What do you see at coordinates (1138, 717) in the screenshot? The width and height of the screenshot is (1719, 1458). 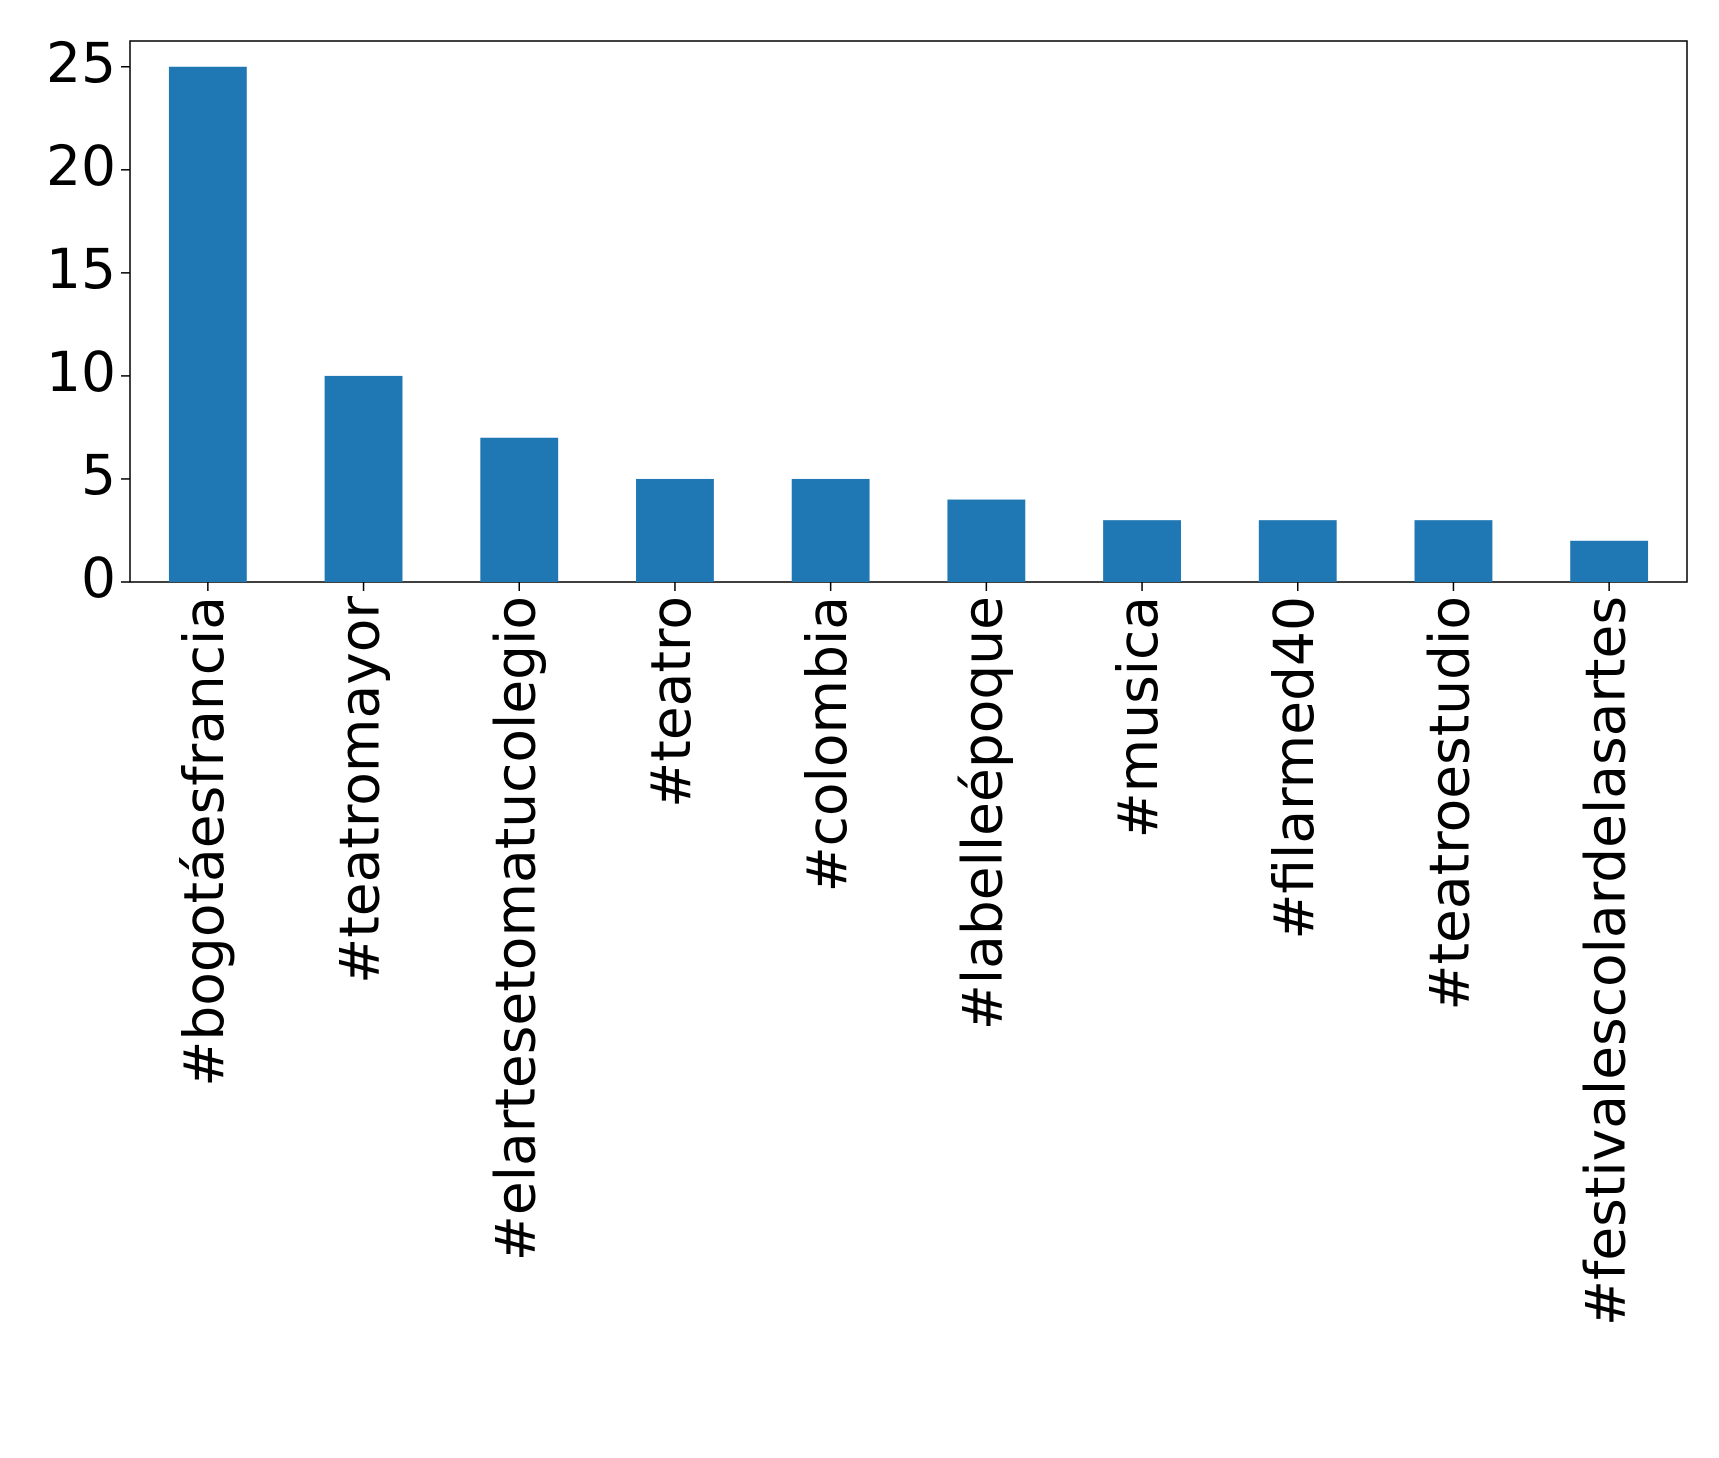 I see `x-tick-label: #musica` at bounding box center [1138, 717].